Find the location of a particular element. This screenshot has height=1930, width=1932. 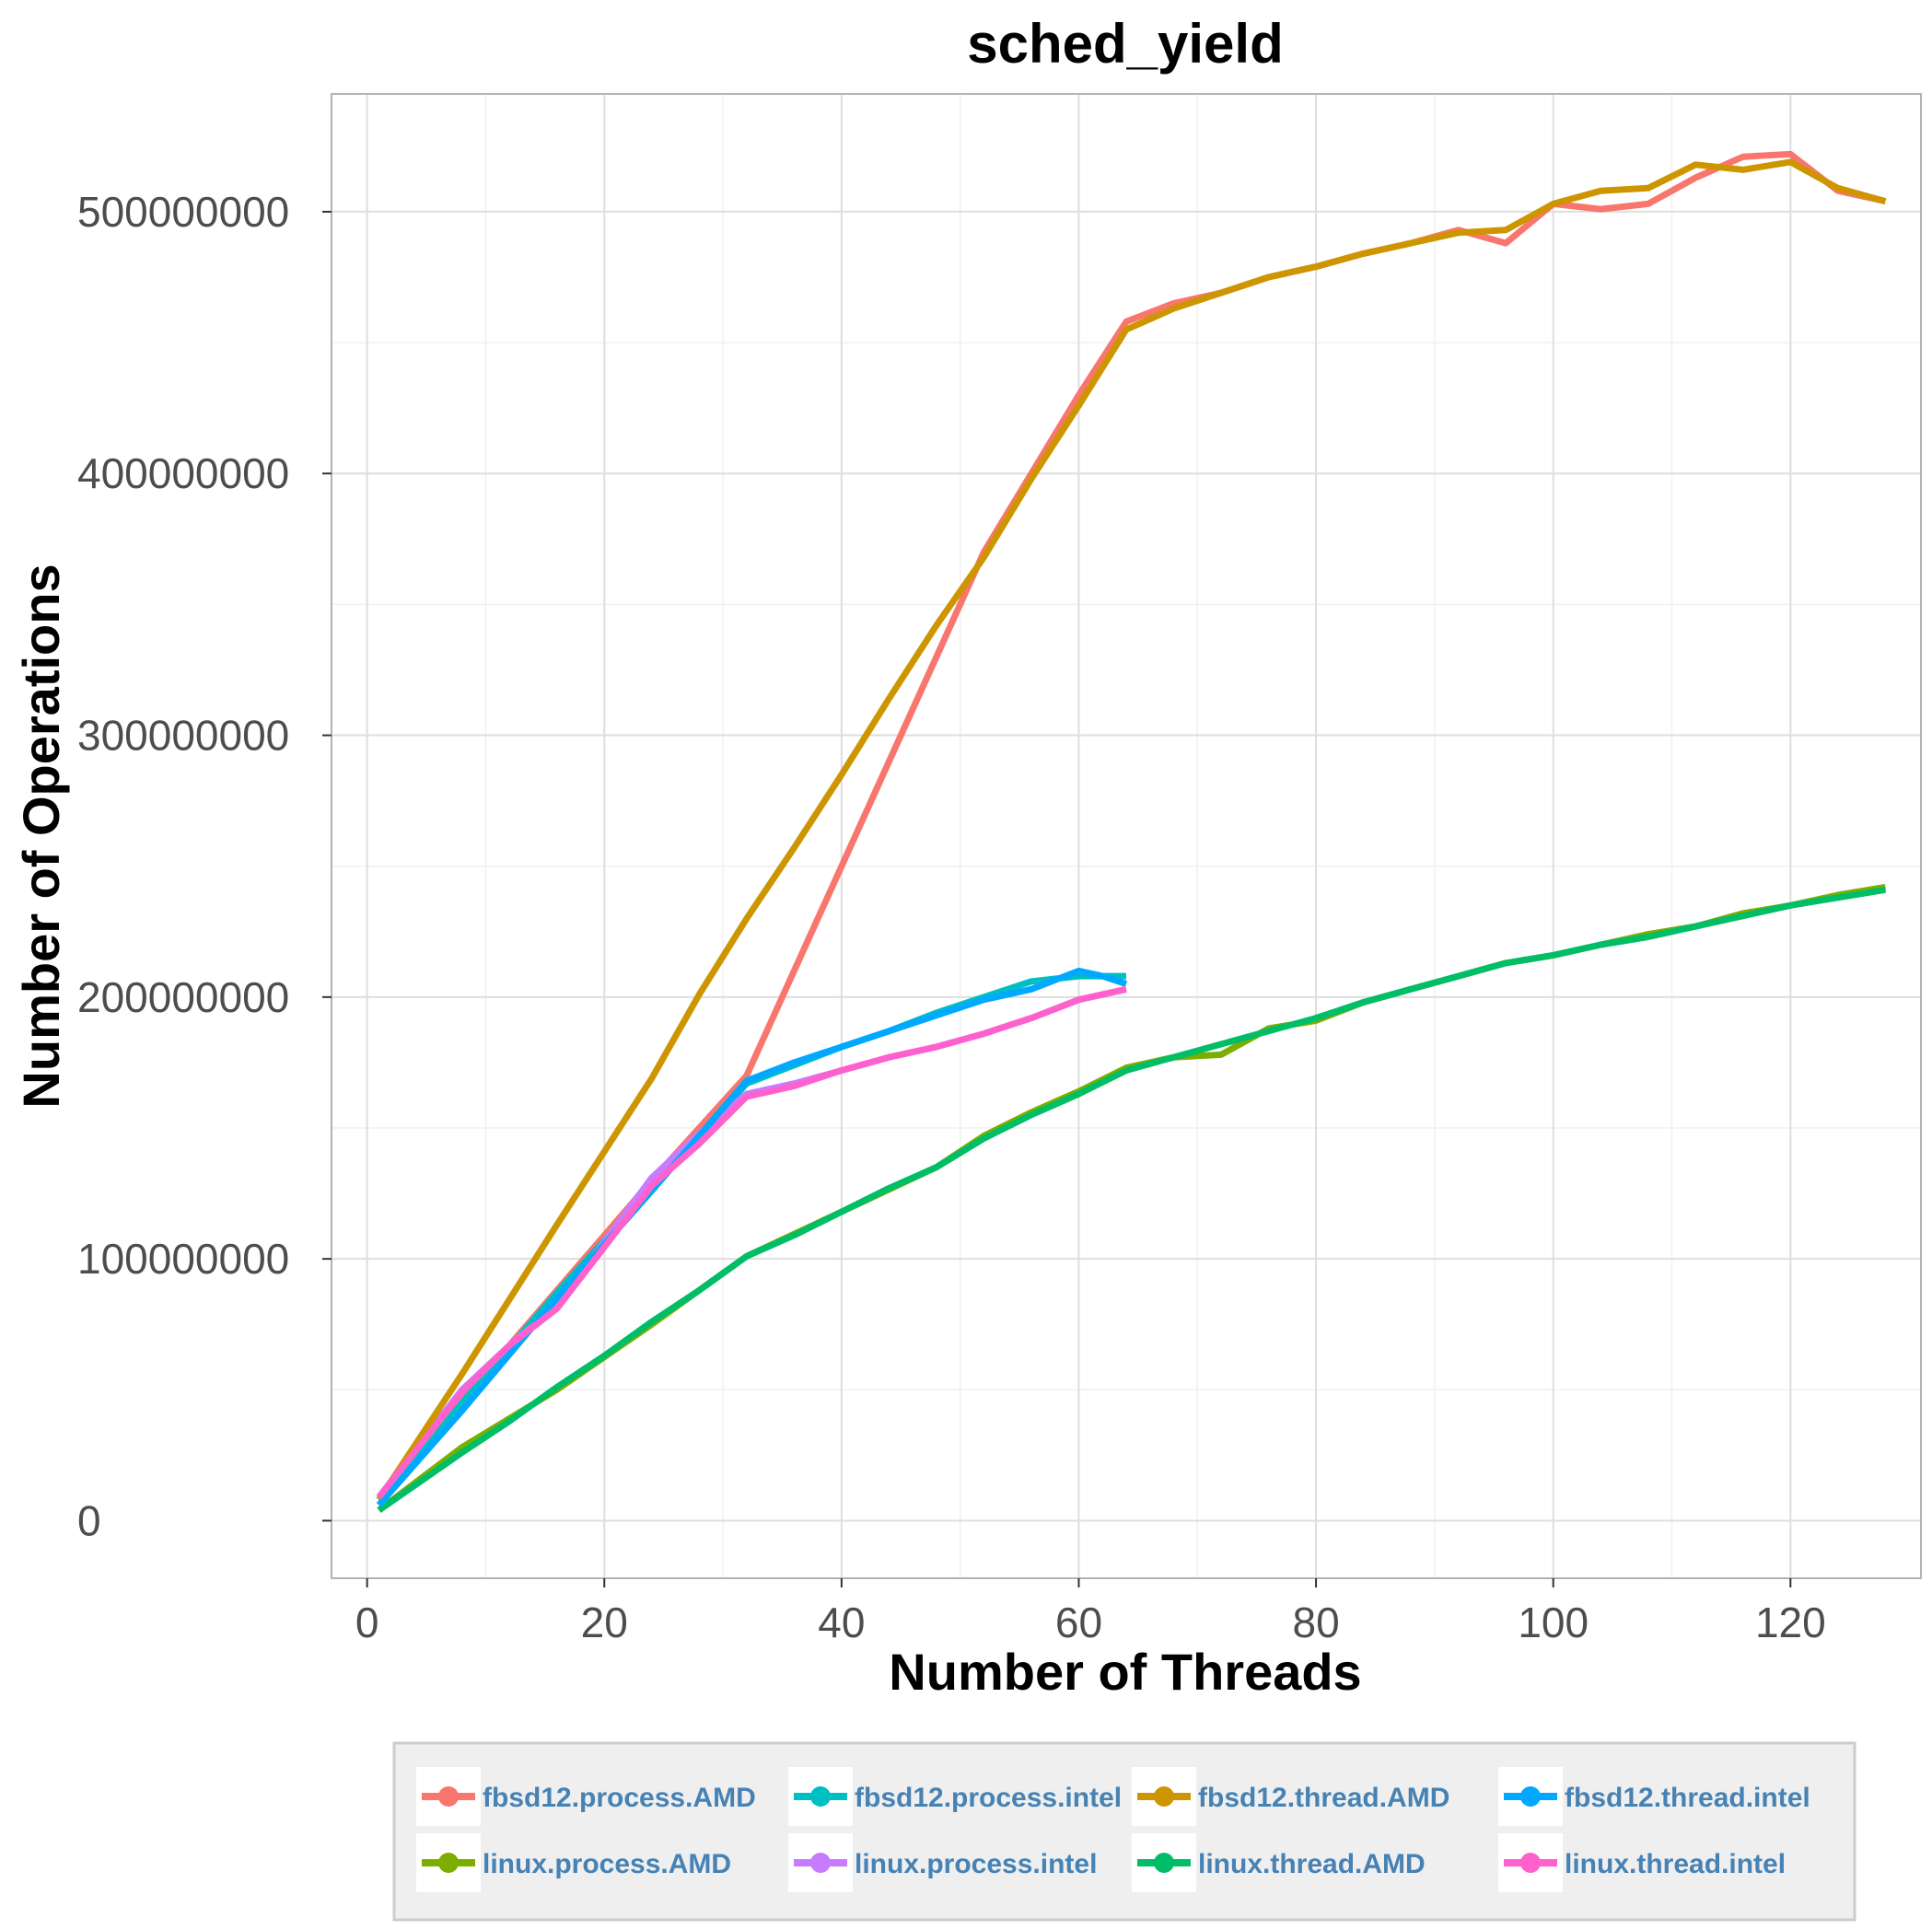

legend-label: linux.process.AMD is located at coordinates (607, 1864).